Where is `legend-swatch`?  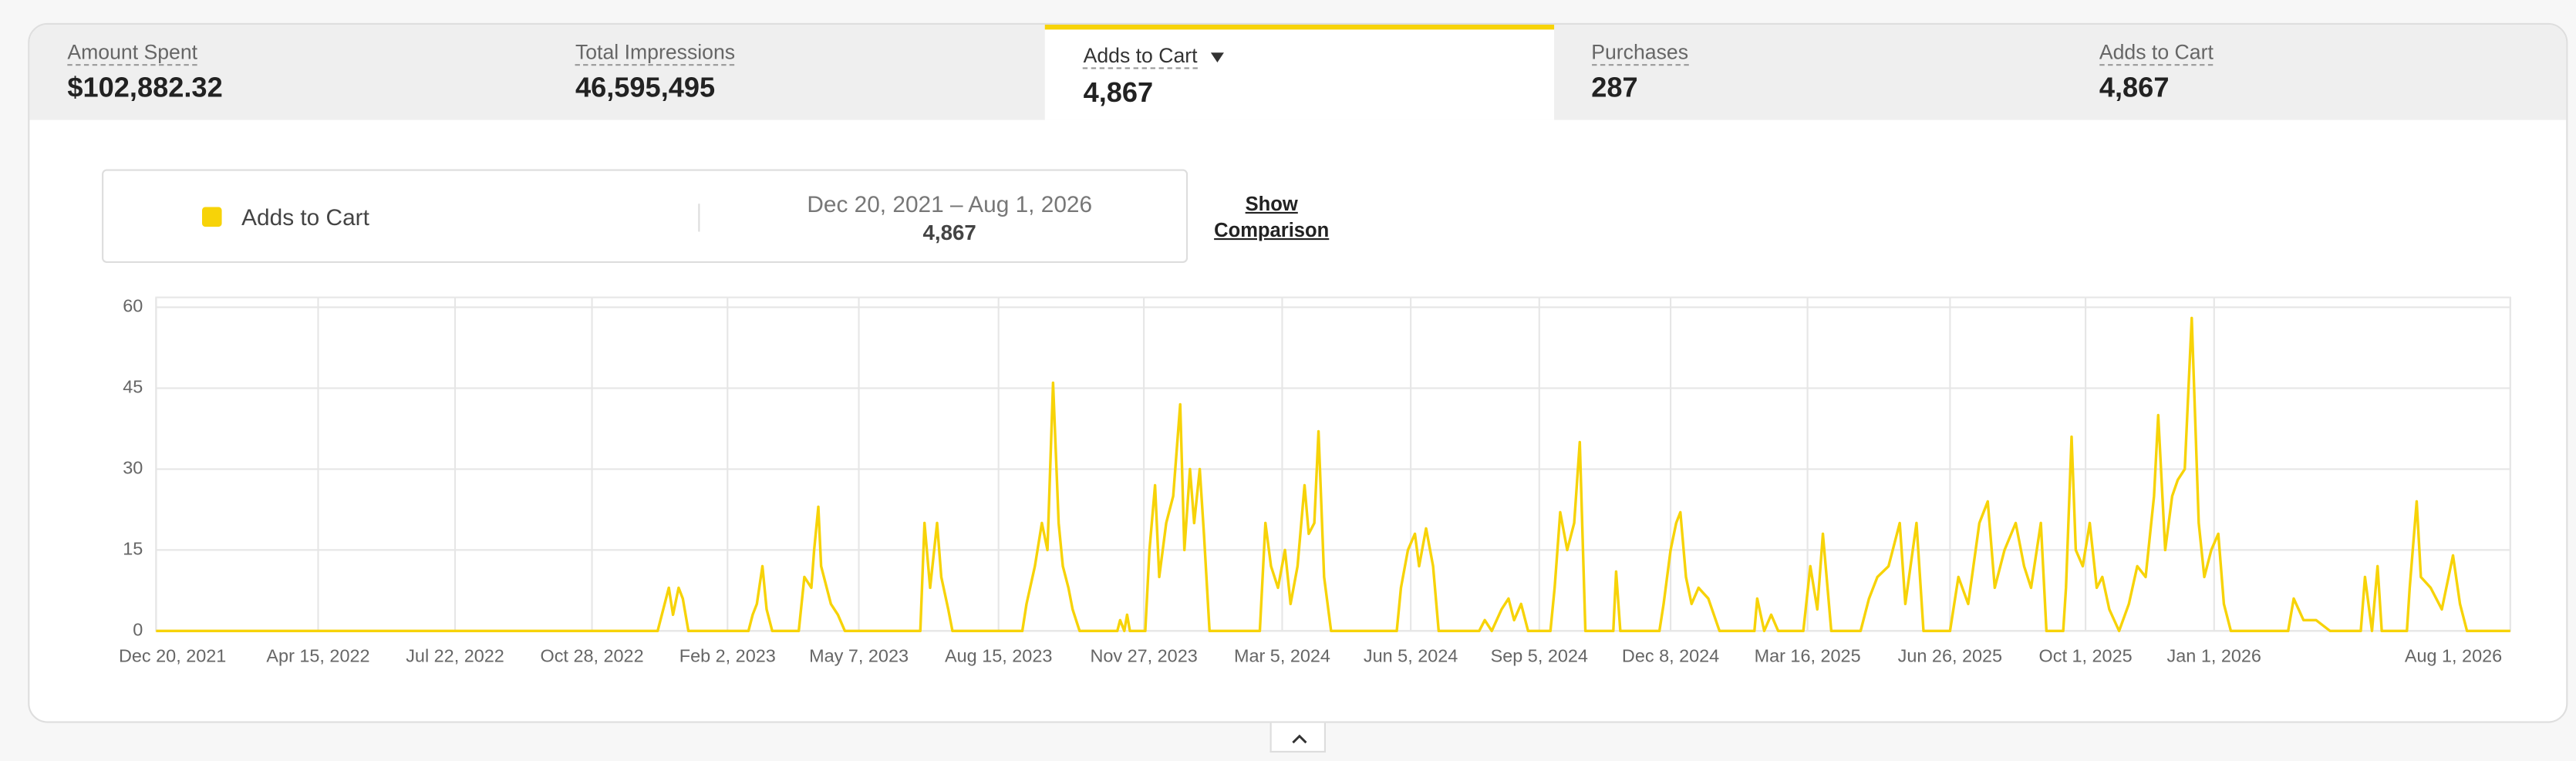
legend-swatch is located at coordinates (212, 217).